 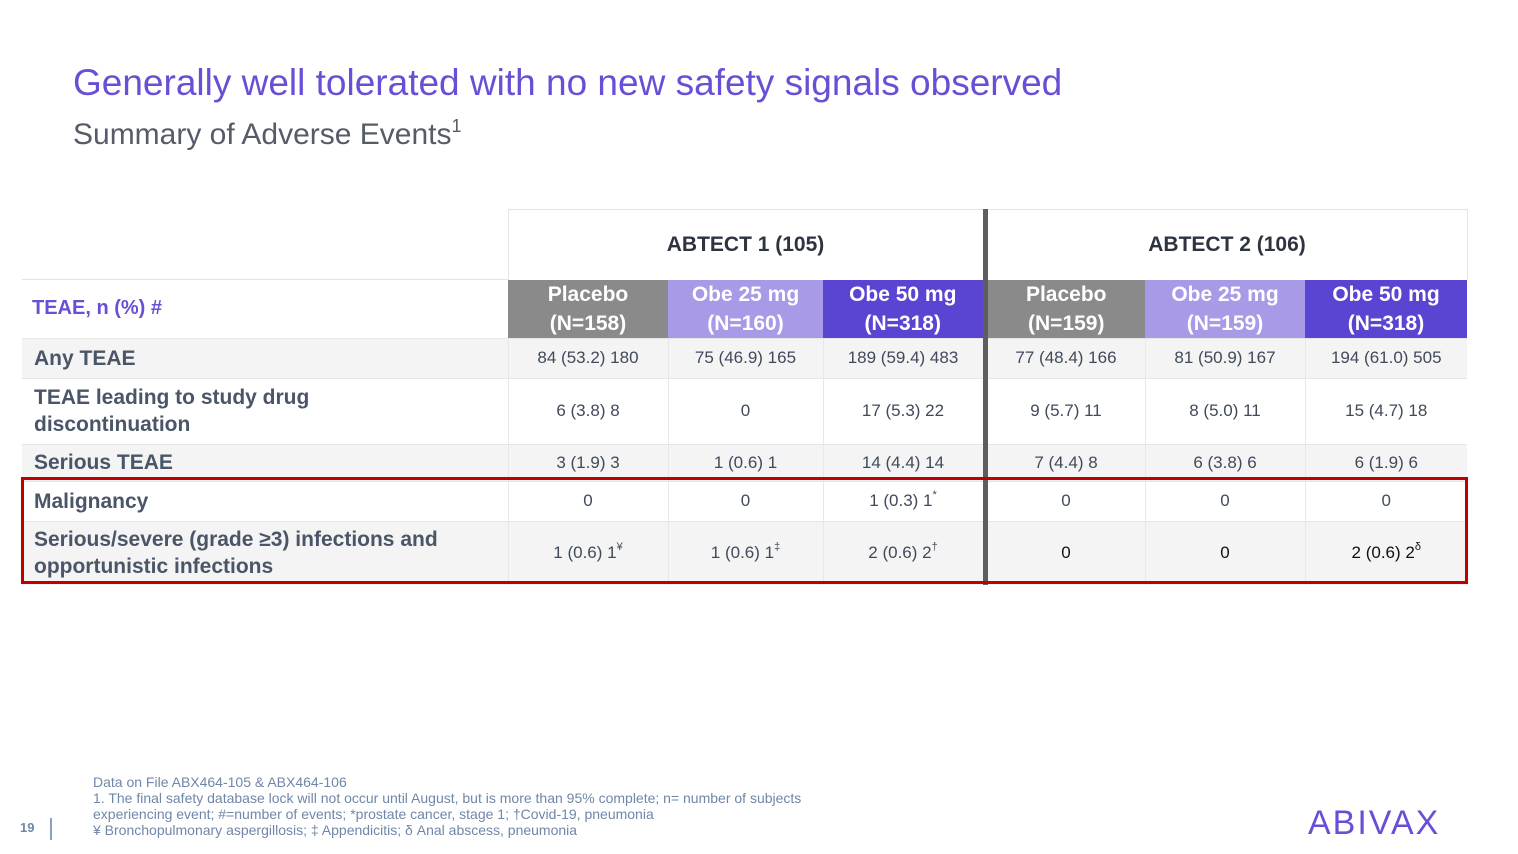 What do you see at coordinates (905, 462) in the screenshot?
I see `table-cell: 14 (4.4) 14` at bounding box center [905, 462].